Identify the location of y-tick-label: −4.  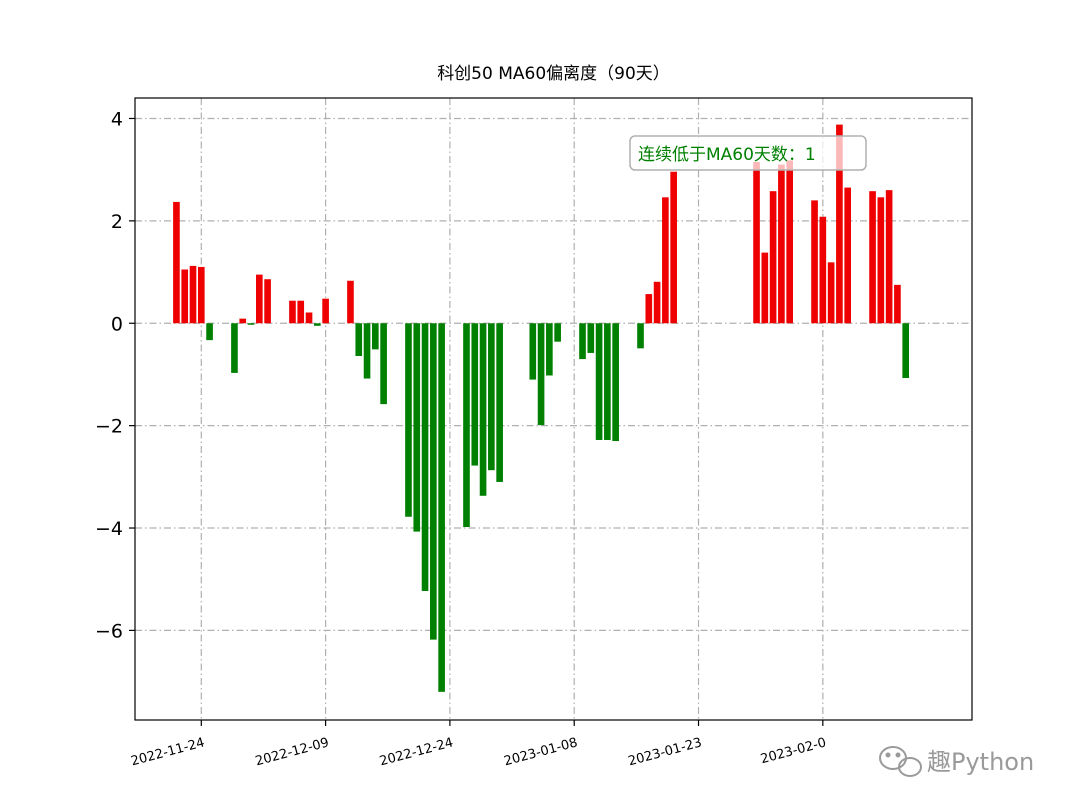
(109, 529).